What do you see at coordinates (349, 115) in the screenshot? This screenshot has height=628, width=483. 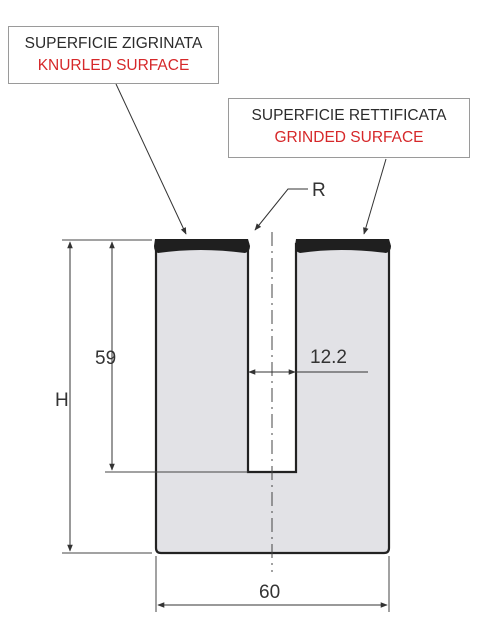 I see `grinded-label-it: SUPERFICIE RETTIFICATA` at bounding box center [349, 115].